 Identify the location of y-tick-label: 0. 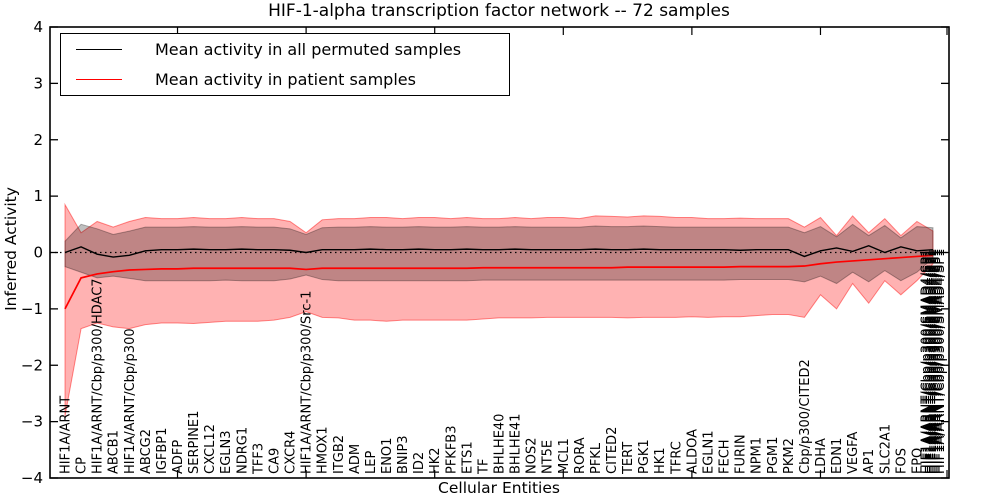
(38, 253).